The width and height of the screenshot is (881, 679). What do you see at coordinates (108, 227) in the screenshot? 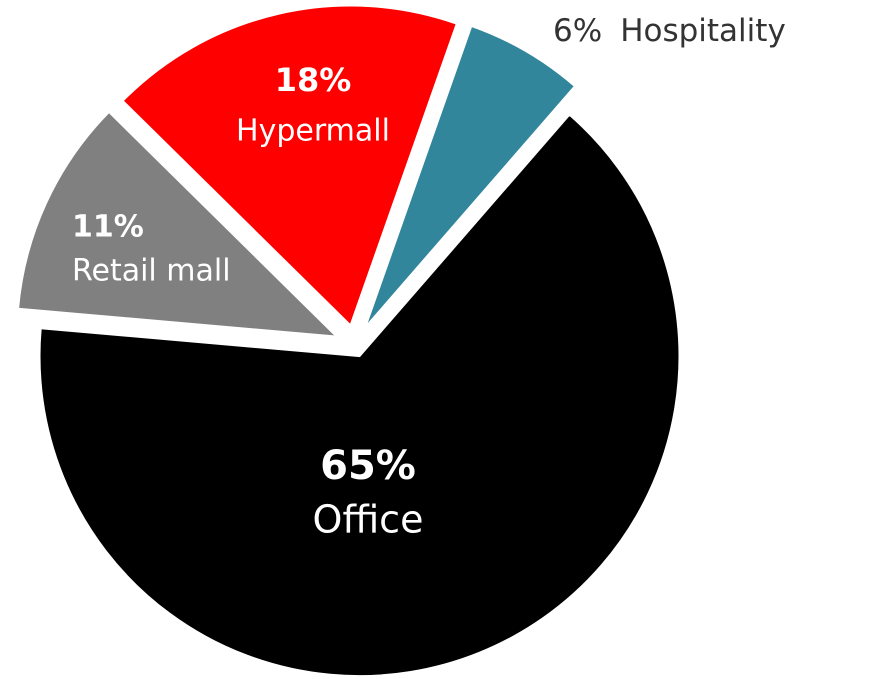
I see `value-label: 11%` at bounding box center [108, 227].